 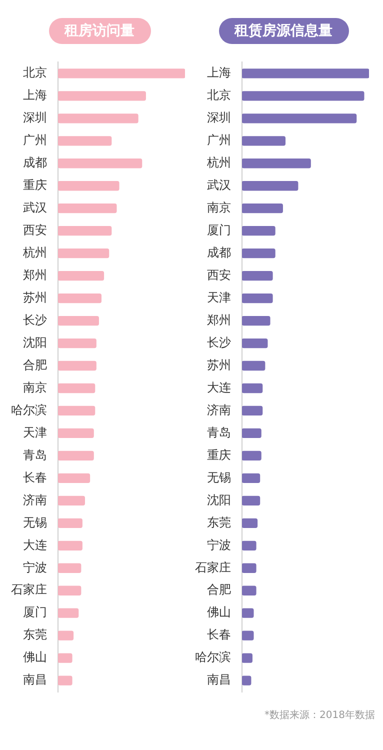 What do you see at coordinates (218, 163) in the screenshot?
I see `y-tick-label: 杭州` at bounding box center [218, 163].